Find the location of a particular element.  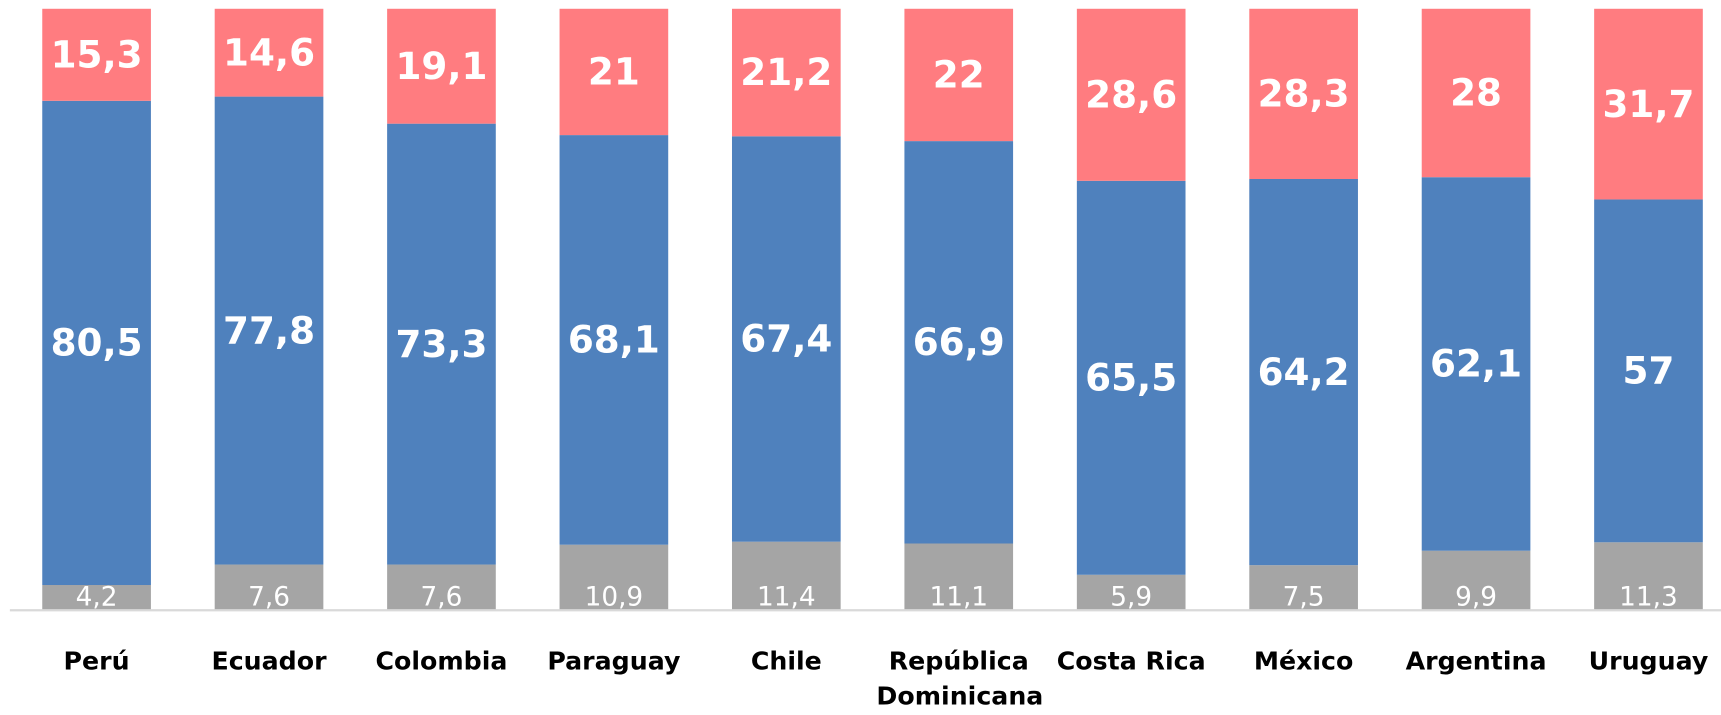

value-label: 64,2 is located at coordinates (1304, 372).